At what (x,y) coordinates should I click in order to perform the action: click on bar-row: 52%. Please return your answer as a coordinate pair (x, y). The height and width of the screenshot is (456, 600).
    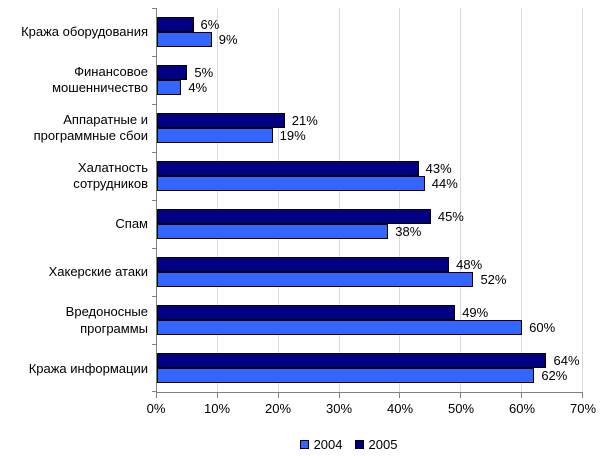
    Looking at the image, I should click on (370, 279).